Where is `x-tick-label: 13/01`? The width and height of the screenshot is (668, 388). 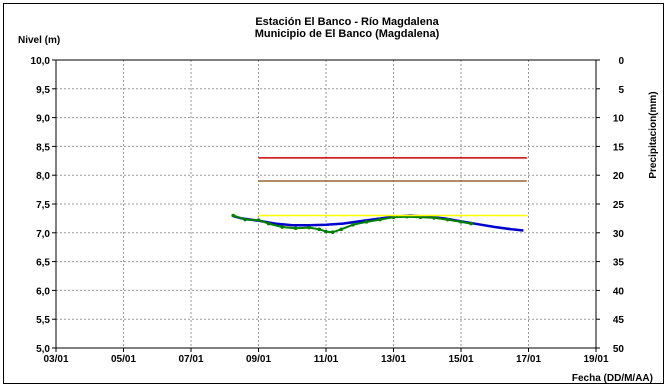 x-tick-label: 13/01 is located at coordinates (393, 359).